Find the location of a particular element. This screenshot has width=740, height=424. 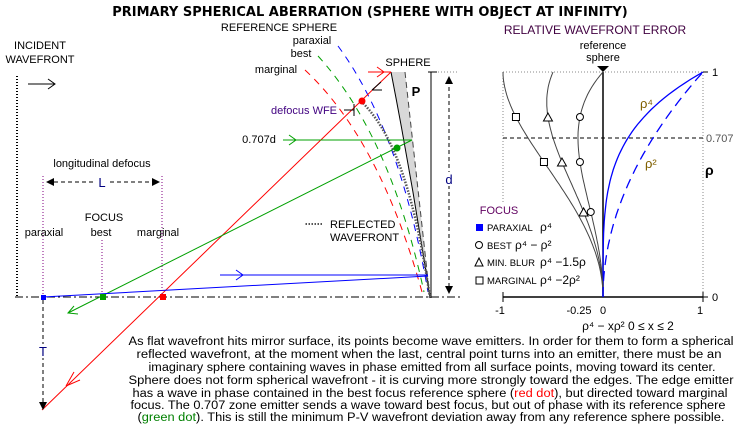

legend-formula: ρ⁴ −2ρ² is located at coordinates (560, 280).